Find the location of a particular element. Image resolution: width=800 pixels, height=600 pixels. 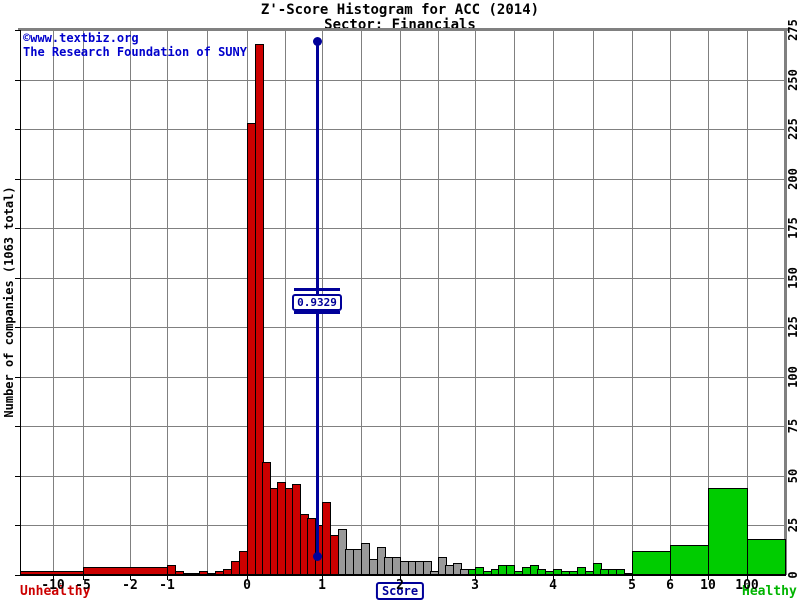

x-tick-label: 100 is located at coordinates (747, 585).